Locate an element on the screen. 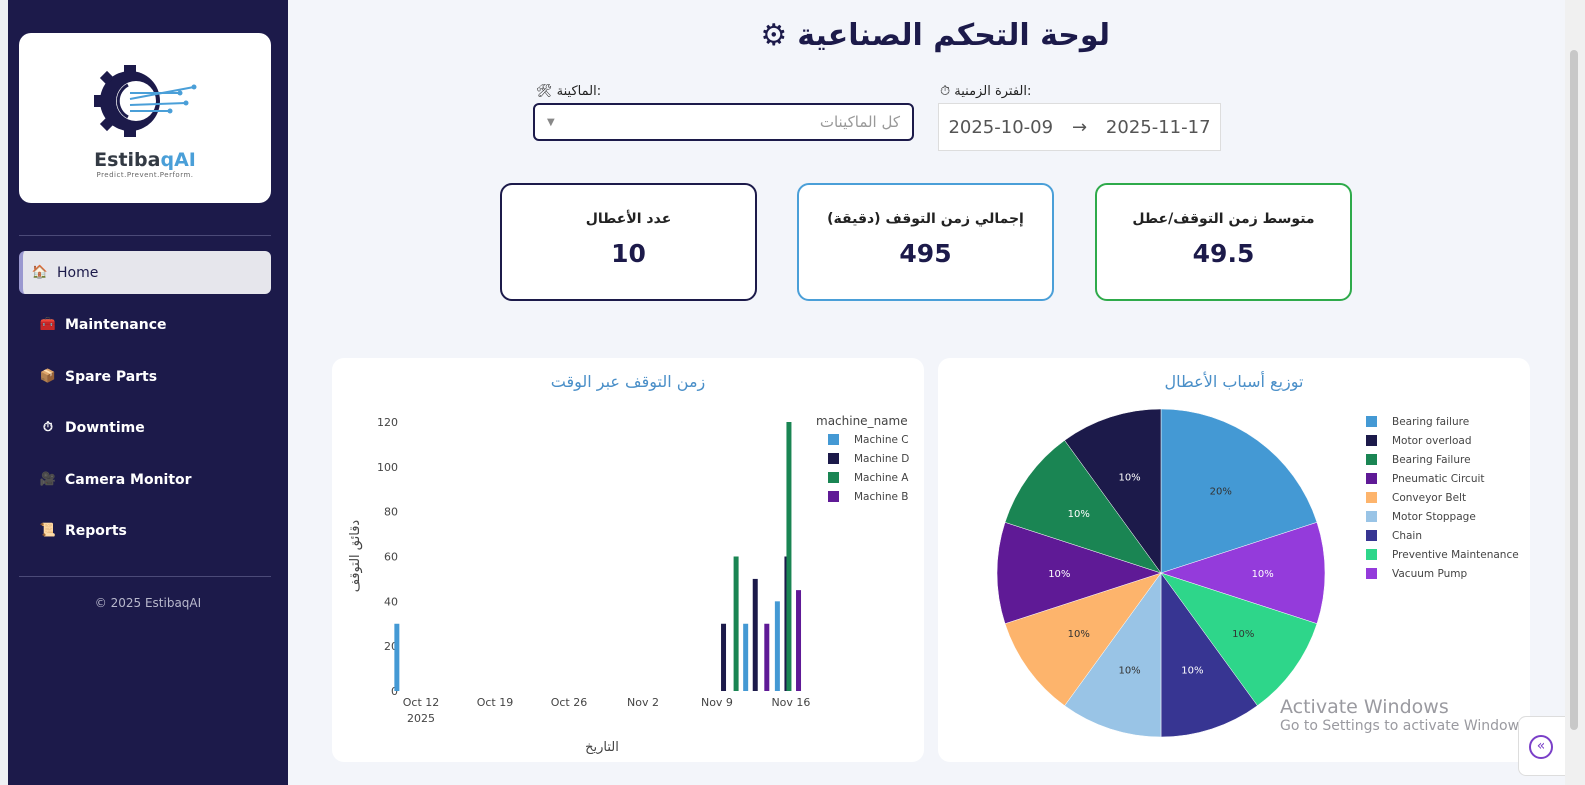 The width and height of the screenshot is (1585, 785). kpi-total-downtime: إجمالي زمن التوقف (دقيقة) 495 is located at coordinates (925, 242).